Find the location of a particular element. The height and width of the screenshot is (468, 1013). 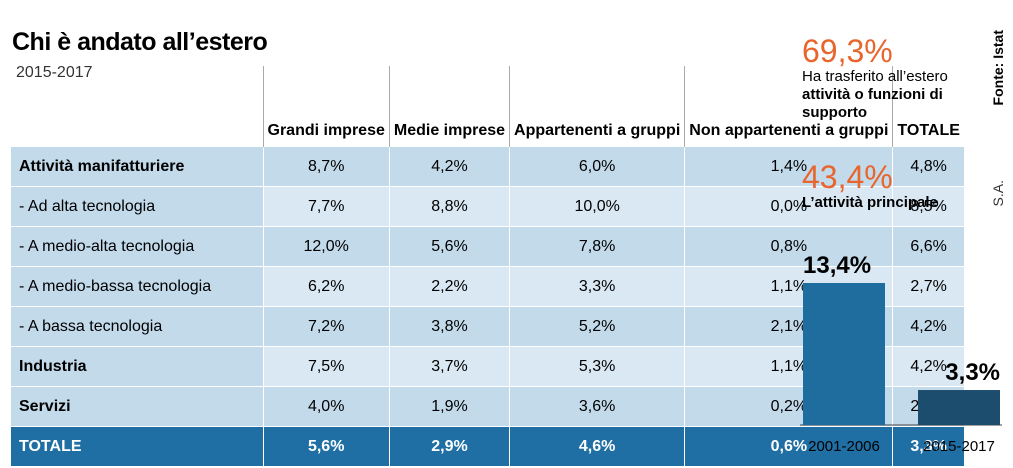

table-cell: 4,6% is located at coordinates (597, 446).